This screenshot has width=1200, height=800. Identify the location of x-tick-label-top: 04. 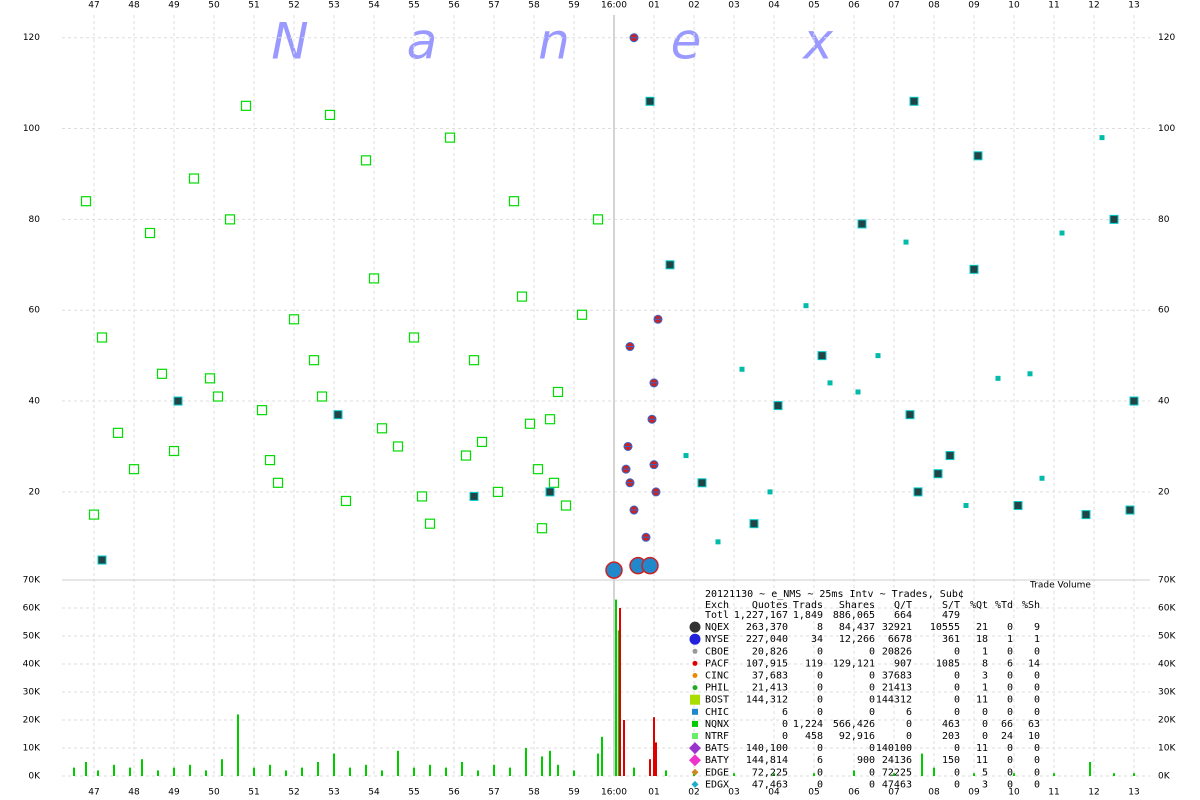
(774, 6).